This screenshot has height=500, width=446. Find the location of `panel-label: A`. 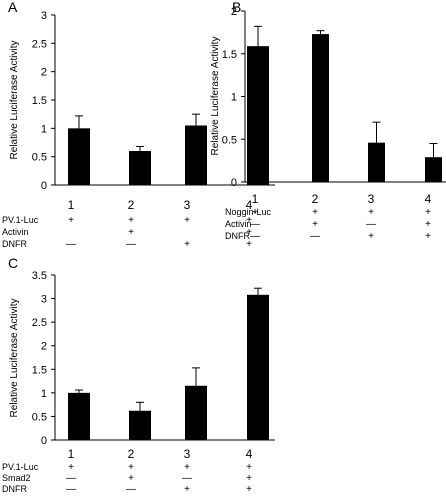

panel-label: A is located at coordinates (13, 7).